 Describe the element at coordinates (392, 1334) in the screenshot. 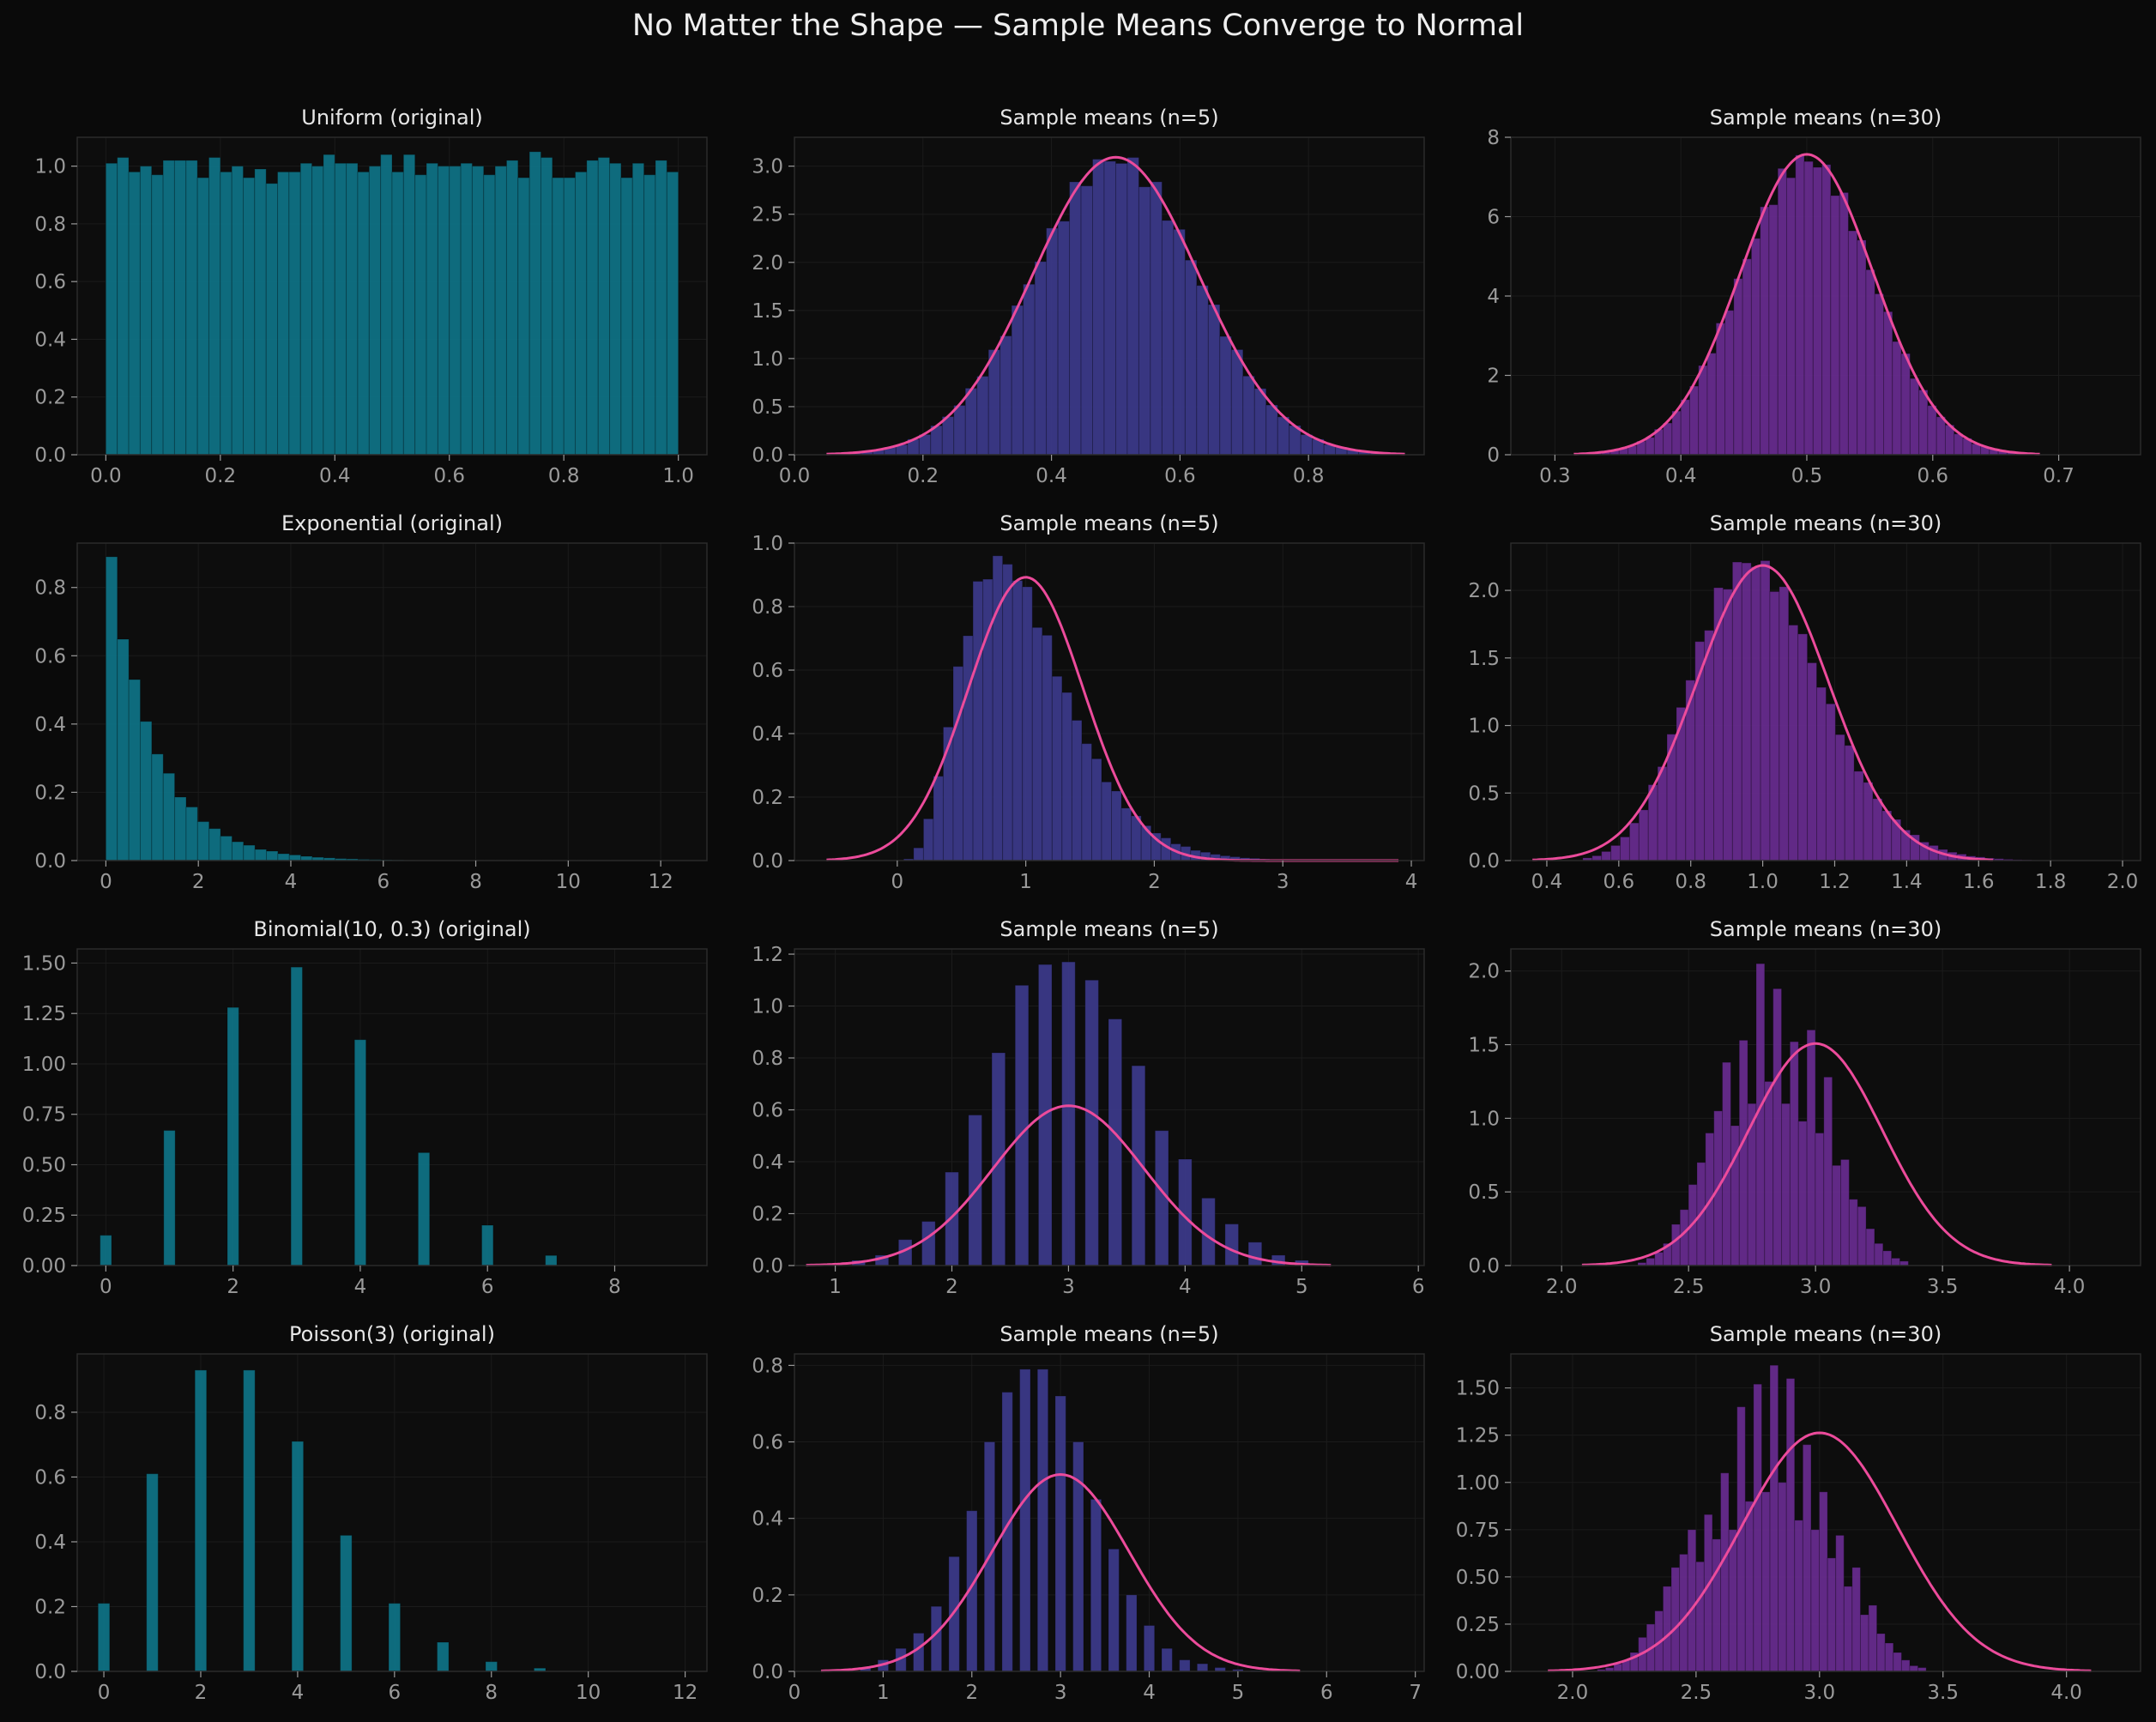

I see `subplot-title: Poisson(3) (original)` at that location.